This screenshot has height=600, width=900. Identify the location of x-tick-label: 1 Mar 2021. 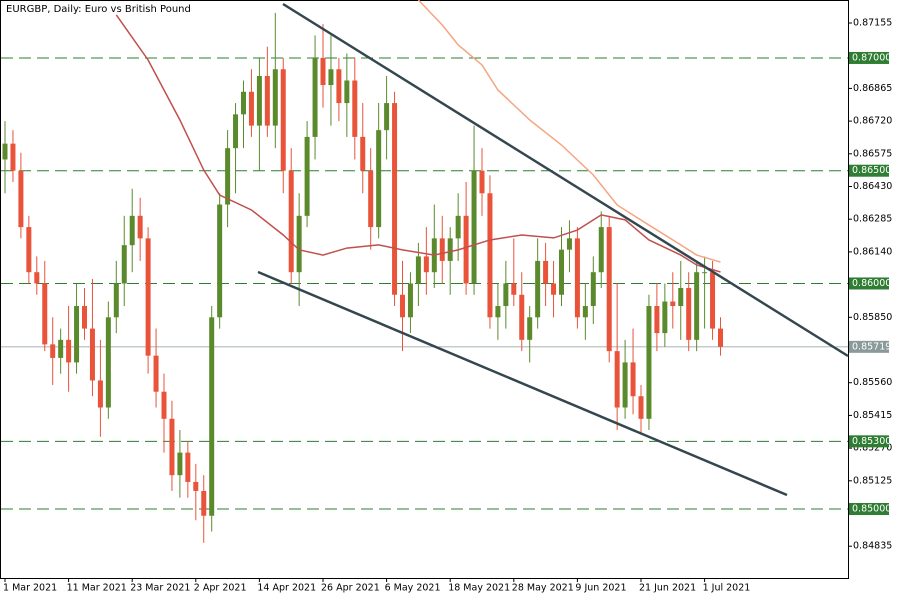
(30, 588).